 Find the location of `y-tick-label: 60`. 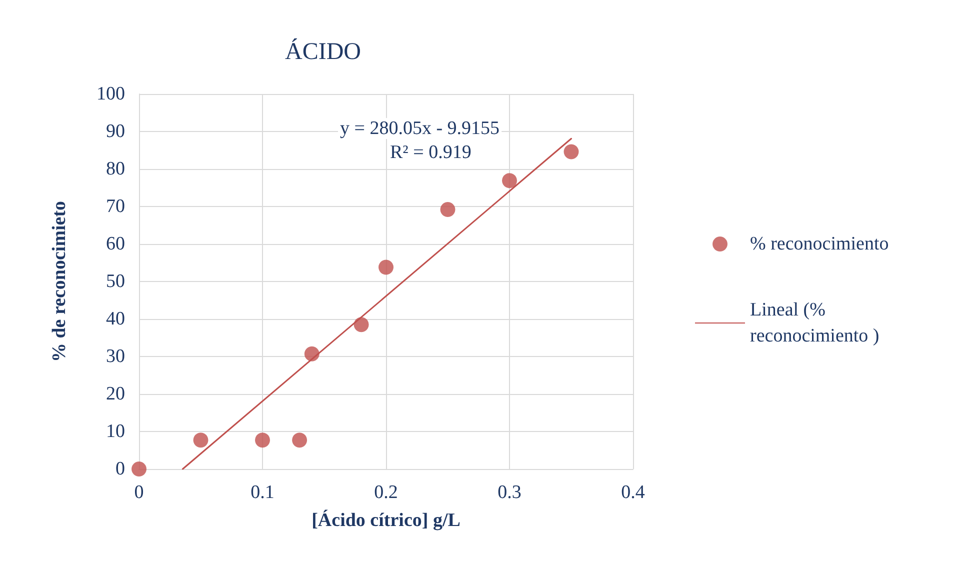

y-tick-label: 60 is located at coordinates (115, 244).